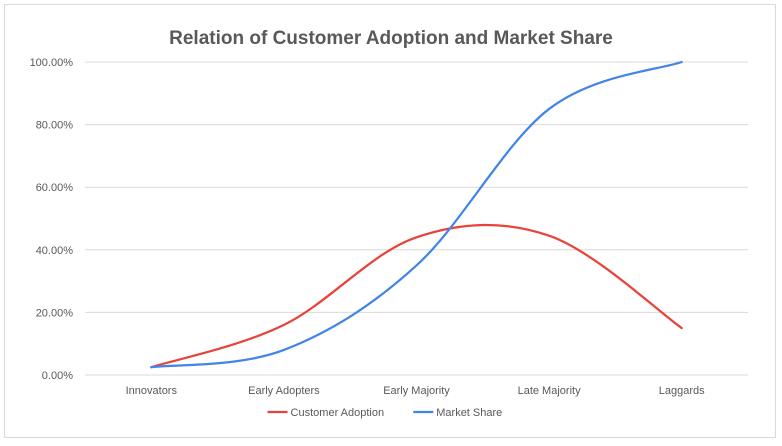 The image size is (782, 446). Describe the element at coordinates (284, 391) in the screenshot. I see `x-tick-label: Early Adopters` at that location.